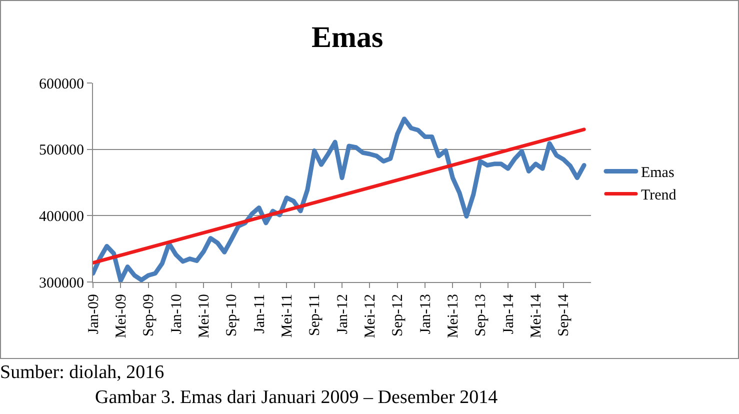 The image size is (739, 414). Describe the element at coordinates (176, 314) in the screenshot. I see `x-tick-label: Jan-10` at that location.